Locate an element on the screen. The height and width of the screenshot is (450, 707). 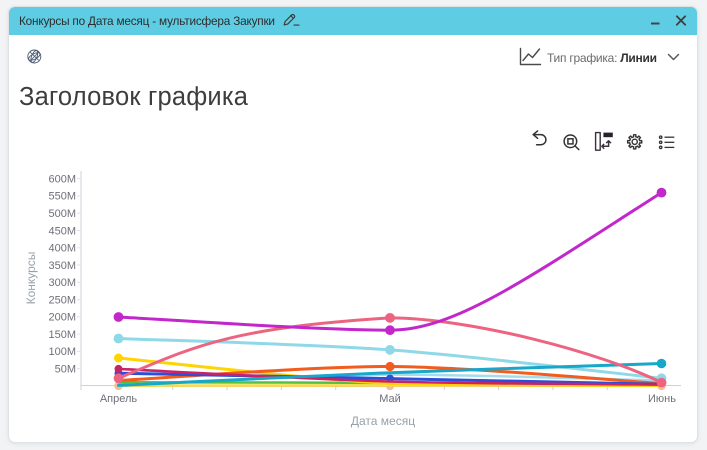
svg-text: Конкурсы is located at coordinates (31, 278).